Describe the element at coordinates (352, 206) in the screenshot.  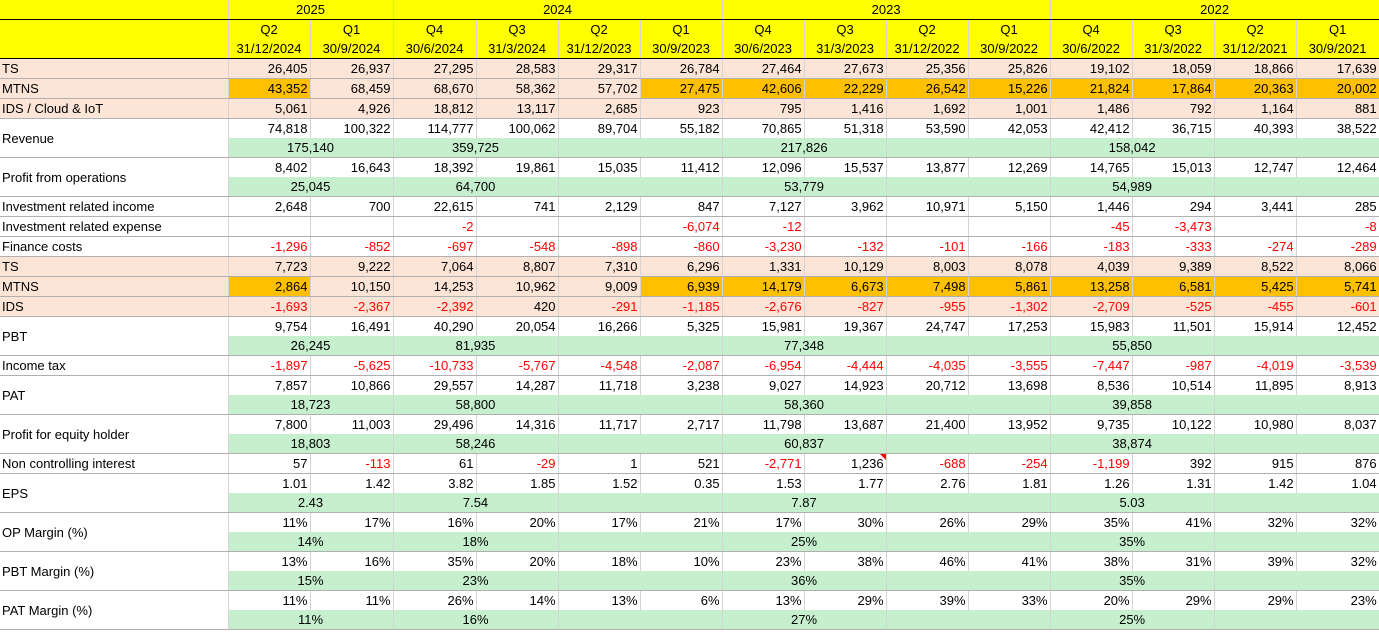
I see `value-cell: 700` at that location.